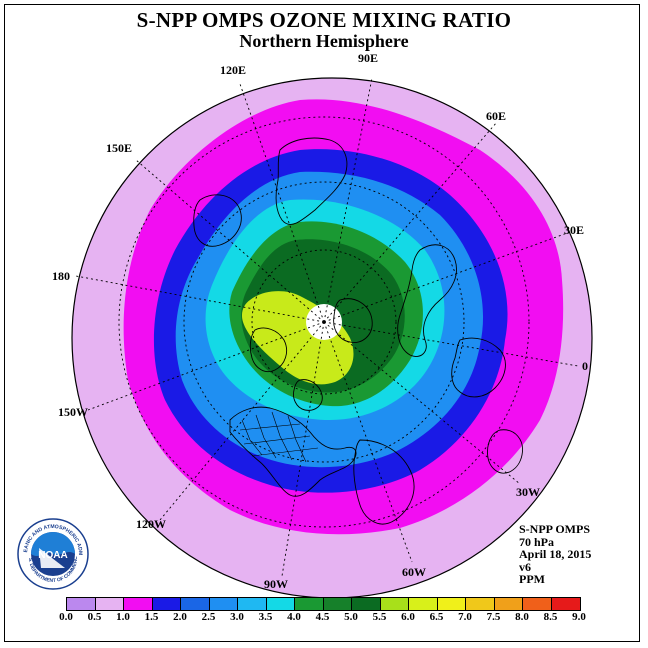 This screenshot has width=648, height=648. Describe the element at coordinates (550, 617) in the screenshot. I see `color-scale-tick-label: 8.5` at that location.